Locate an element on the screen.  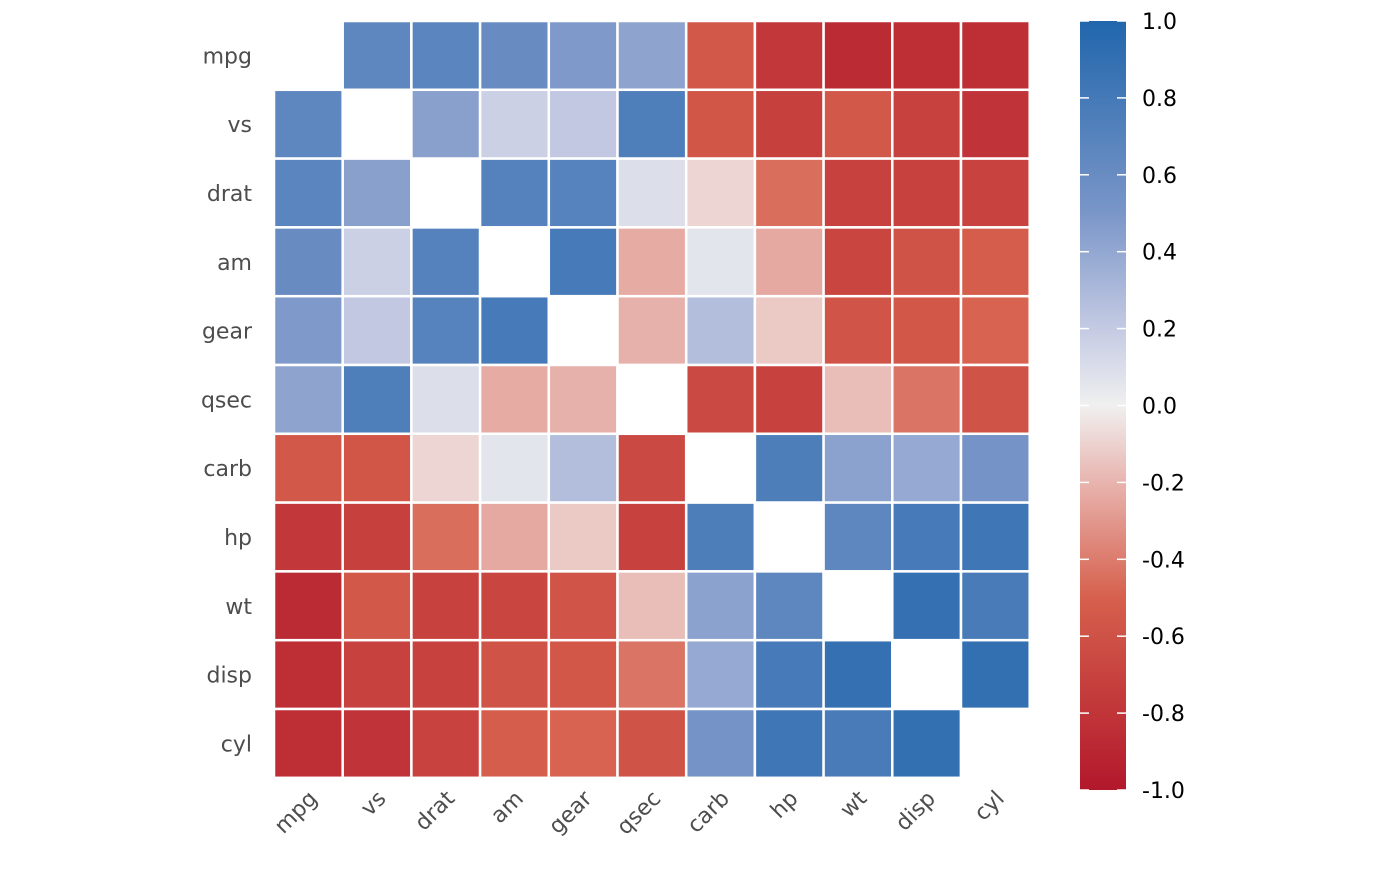
heatmap-cell-wt-qsec is located at coordinates (652, 606).